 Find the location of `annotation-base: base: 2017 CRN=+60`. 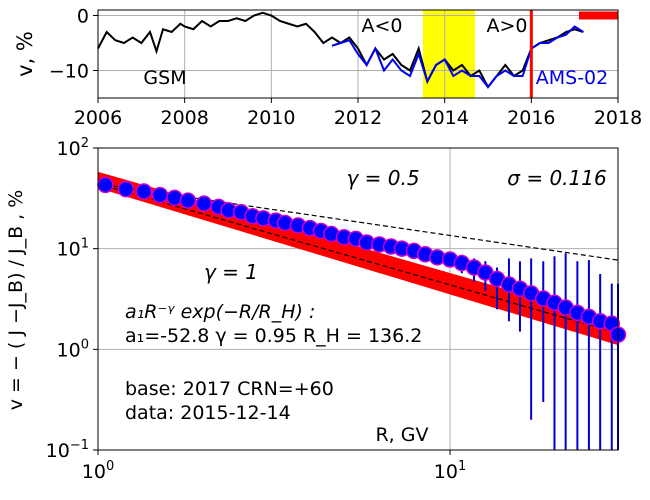

annotation-base: base: 2017 CRN=+60 is located at coordinates (229, 389).